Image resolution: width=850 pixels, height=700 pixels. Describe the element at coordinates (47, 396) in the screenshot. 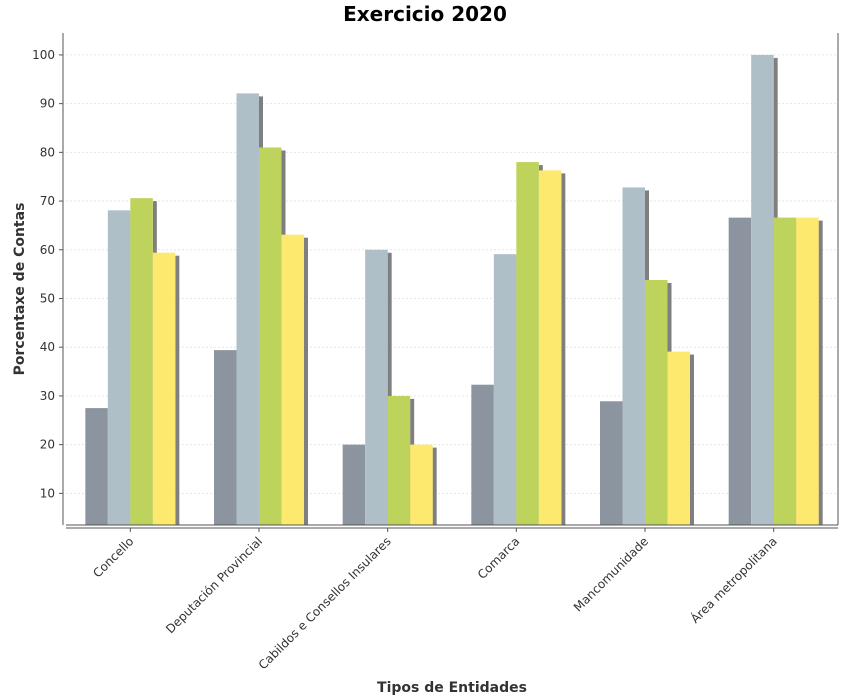

I see `y-tick-label: 30` at that location.